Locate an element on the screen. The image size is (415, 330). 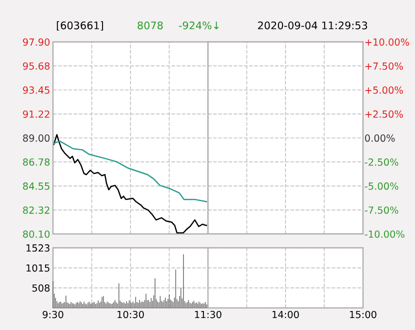
y-tick-label: 91.22 is located at coordinates (36, 114).